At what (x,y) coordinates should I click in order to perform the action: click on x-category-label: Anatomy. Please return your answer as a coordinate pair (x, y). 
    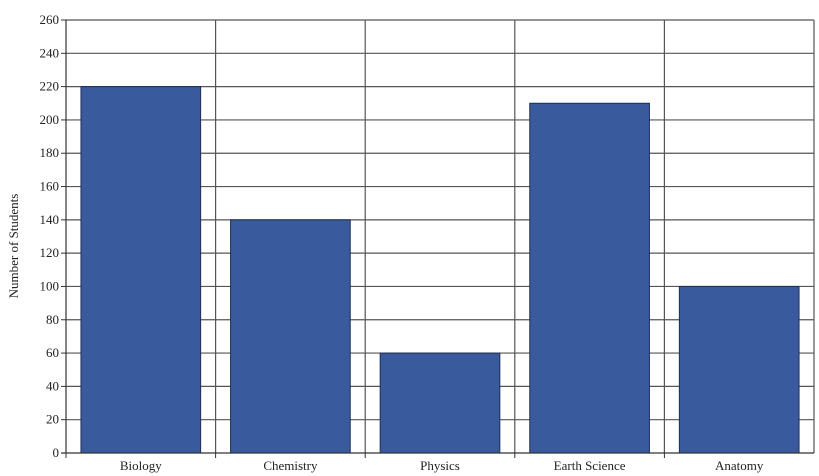
    Looking at the image, I should click on (739, 465).